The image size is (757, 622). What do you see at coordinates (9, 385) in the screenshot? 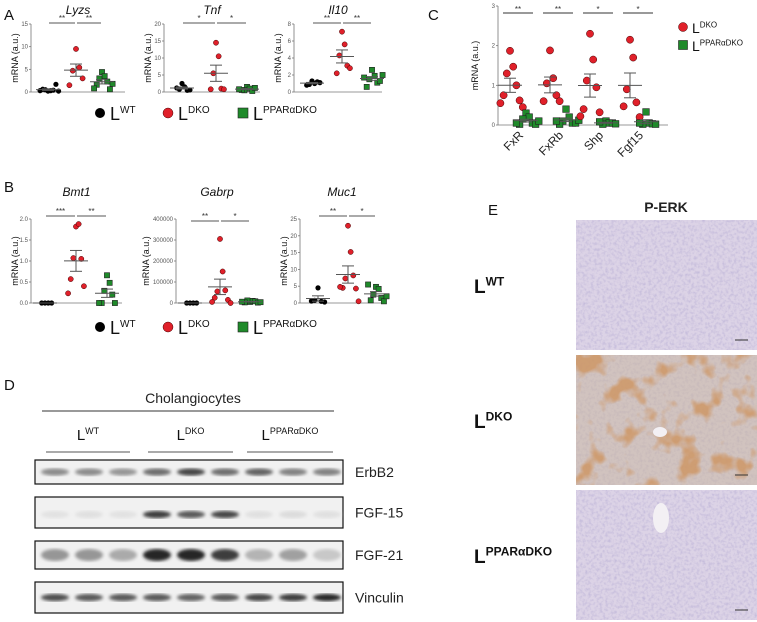
I see `panel-label-d: D` at bounding box center [9, 385].